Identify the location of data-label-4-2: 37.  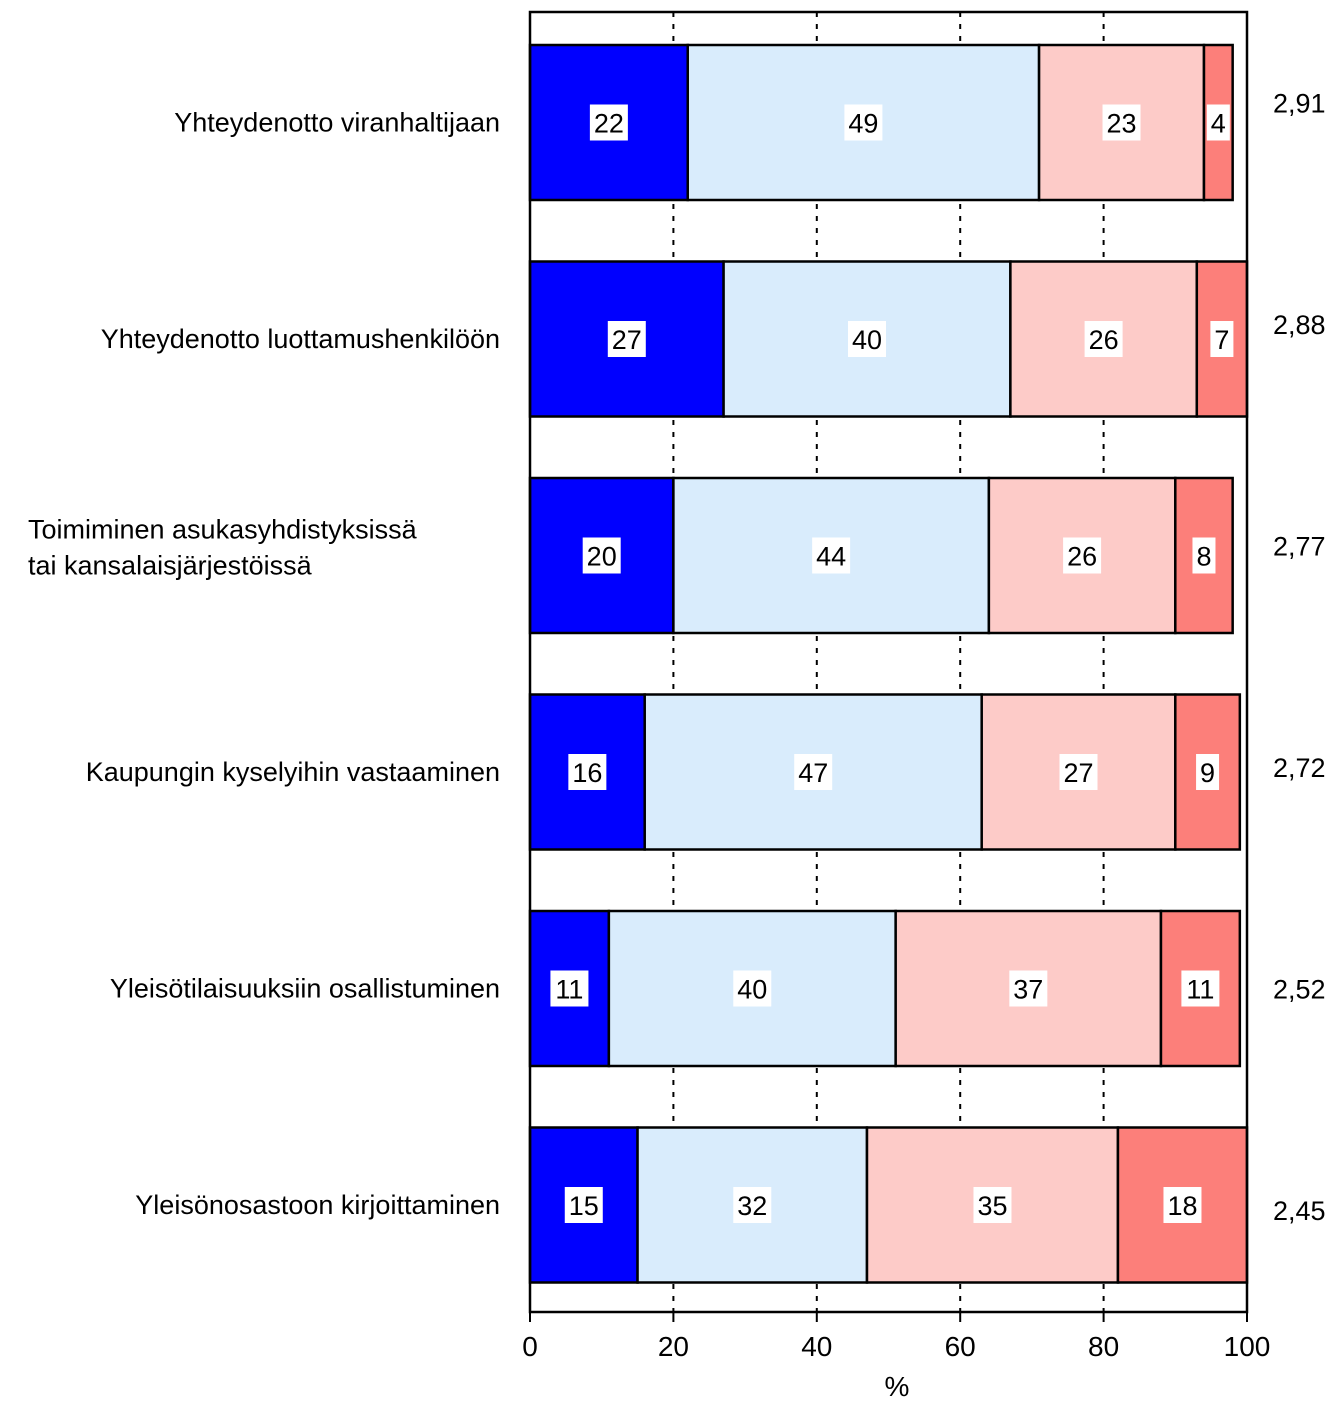
(1028, 990).